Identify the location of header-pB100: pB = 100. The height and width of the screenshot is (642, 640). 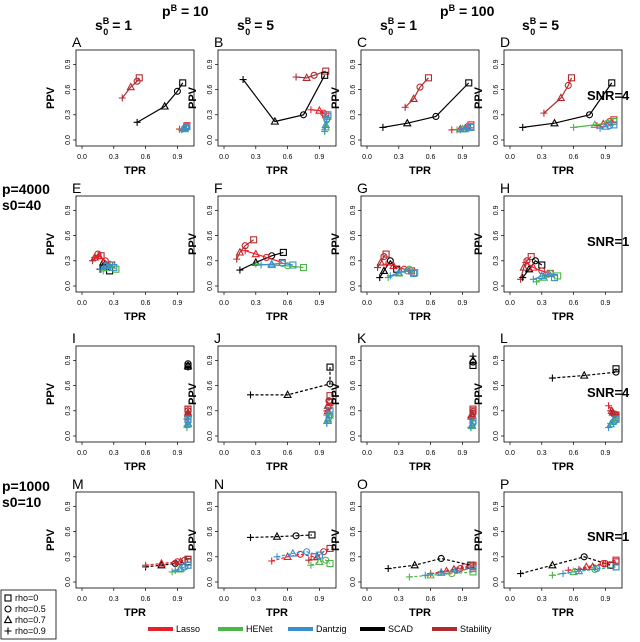
(467, 11).